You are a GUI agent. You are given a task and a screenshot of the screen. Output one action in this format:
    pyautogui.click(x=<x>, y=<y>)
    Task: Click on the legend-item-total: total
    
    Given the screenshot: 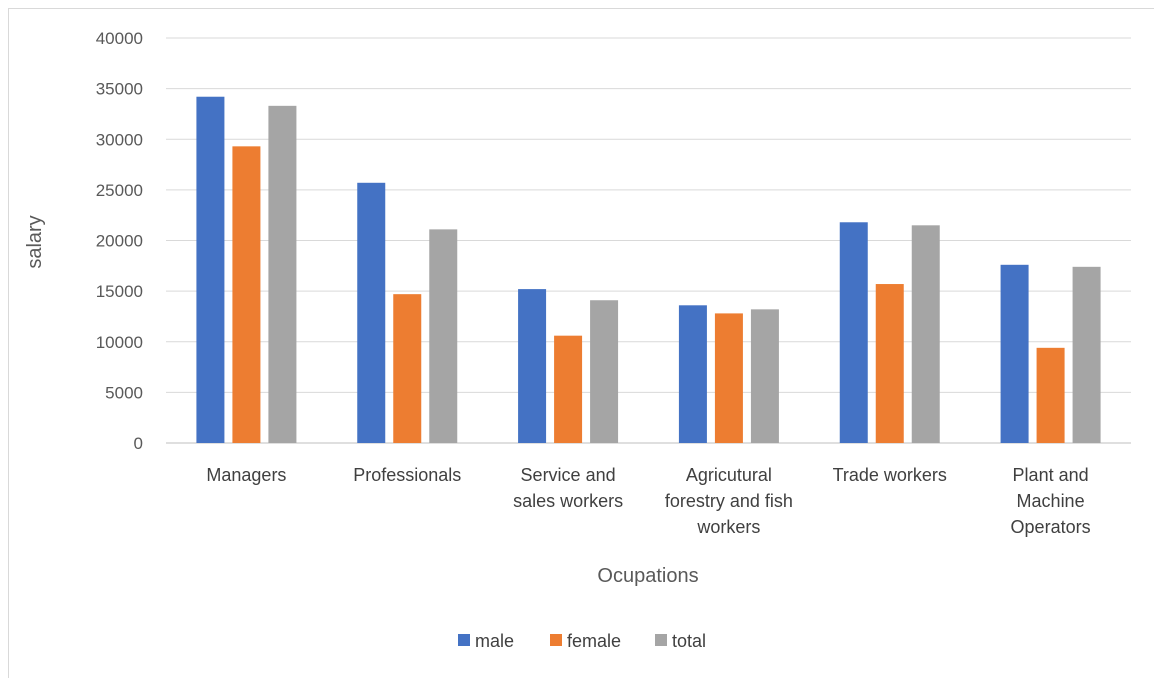 What is the action you would take?
    pyautogui.click(x=680, y=641)
    